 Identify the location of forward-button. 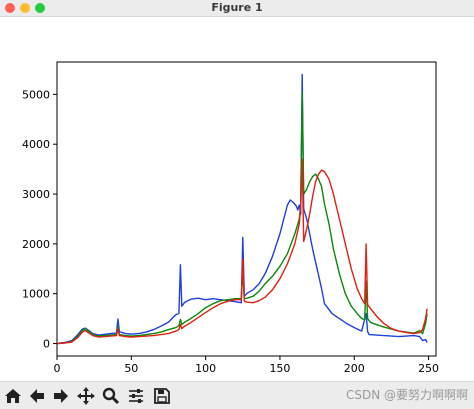
(61, 396).